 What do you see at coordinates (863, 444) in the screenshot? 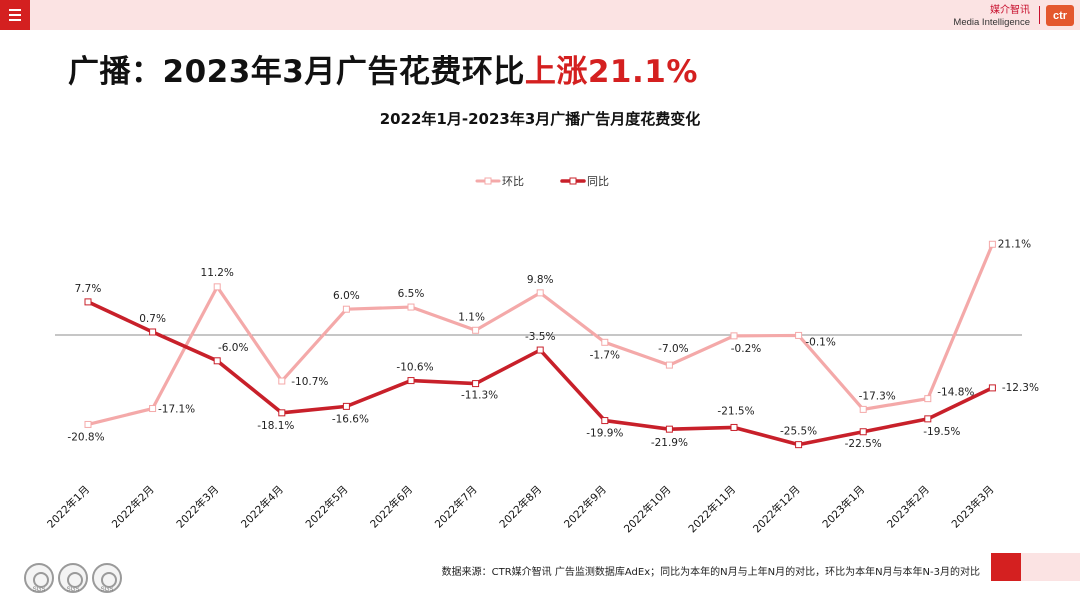
I see `yoy-data-label: -22.5%` at bounding box center [863, 444].